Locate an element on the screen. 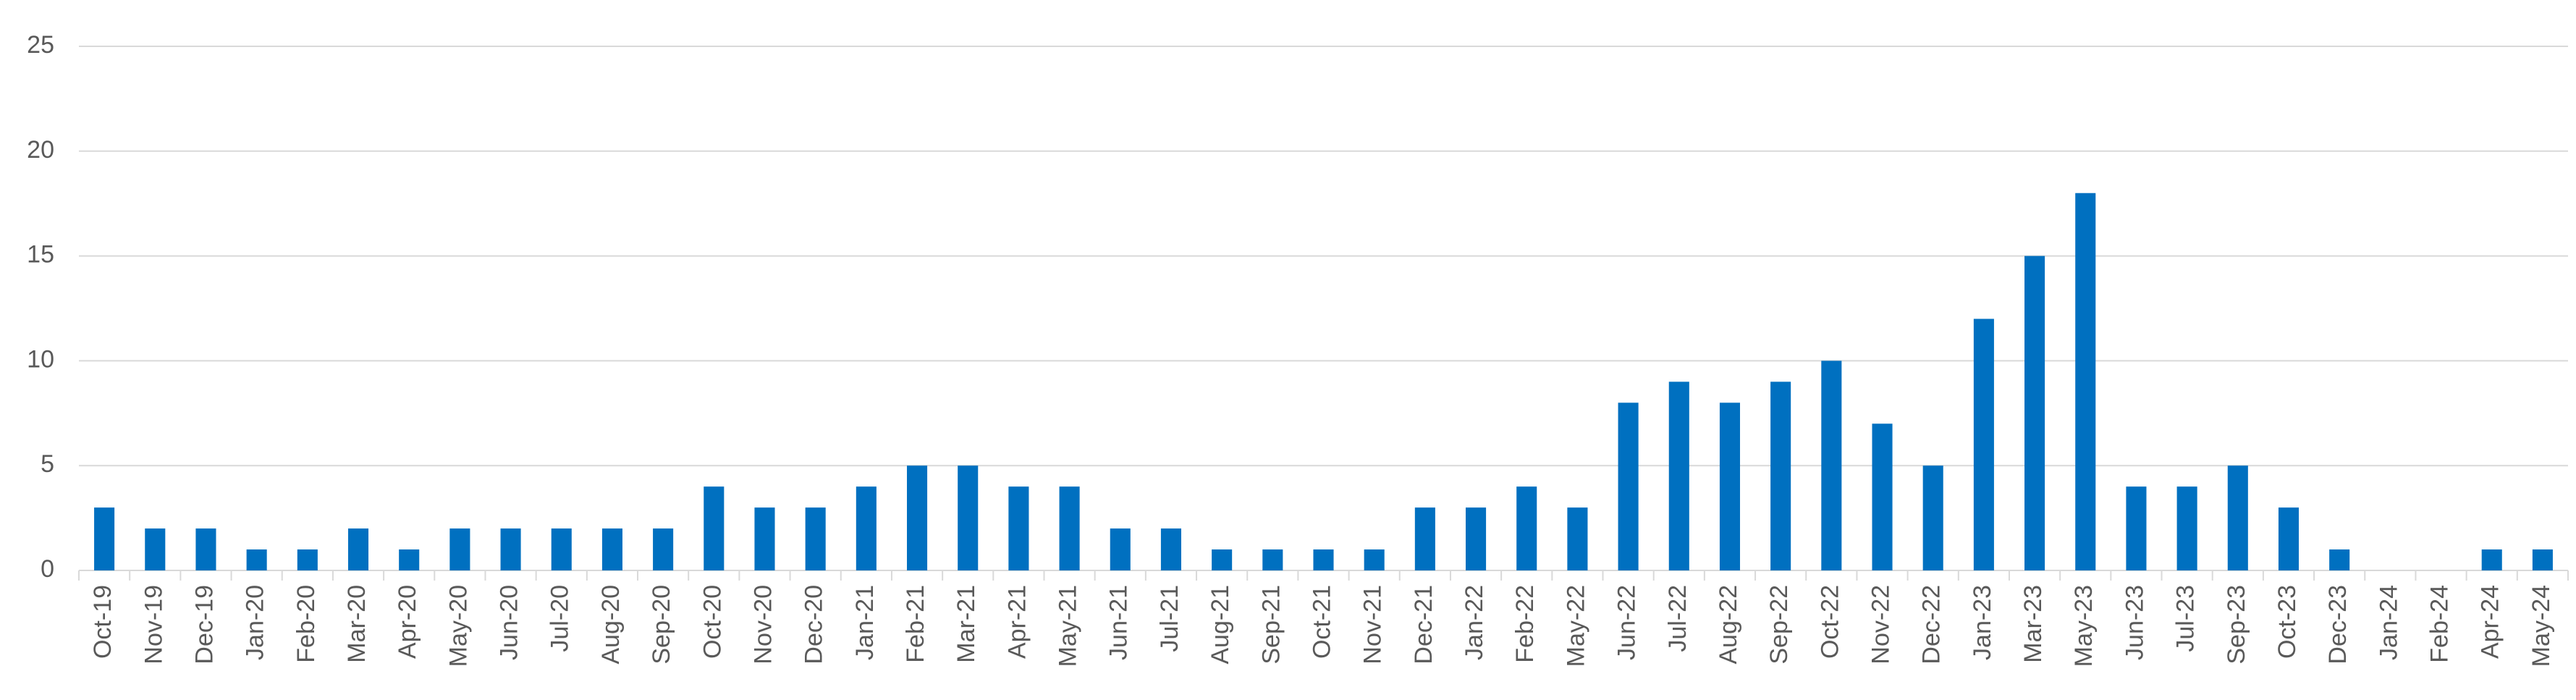  x-tick-label: Aug-22 is located at coordinates (1728, 625).